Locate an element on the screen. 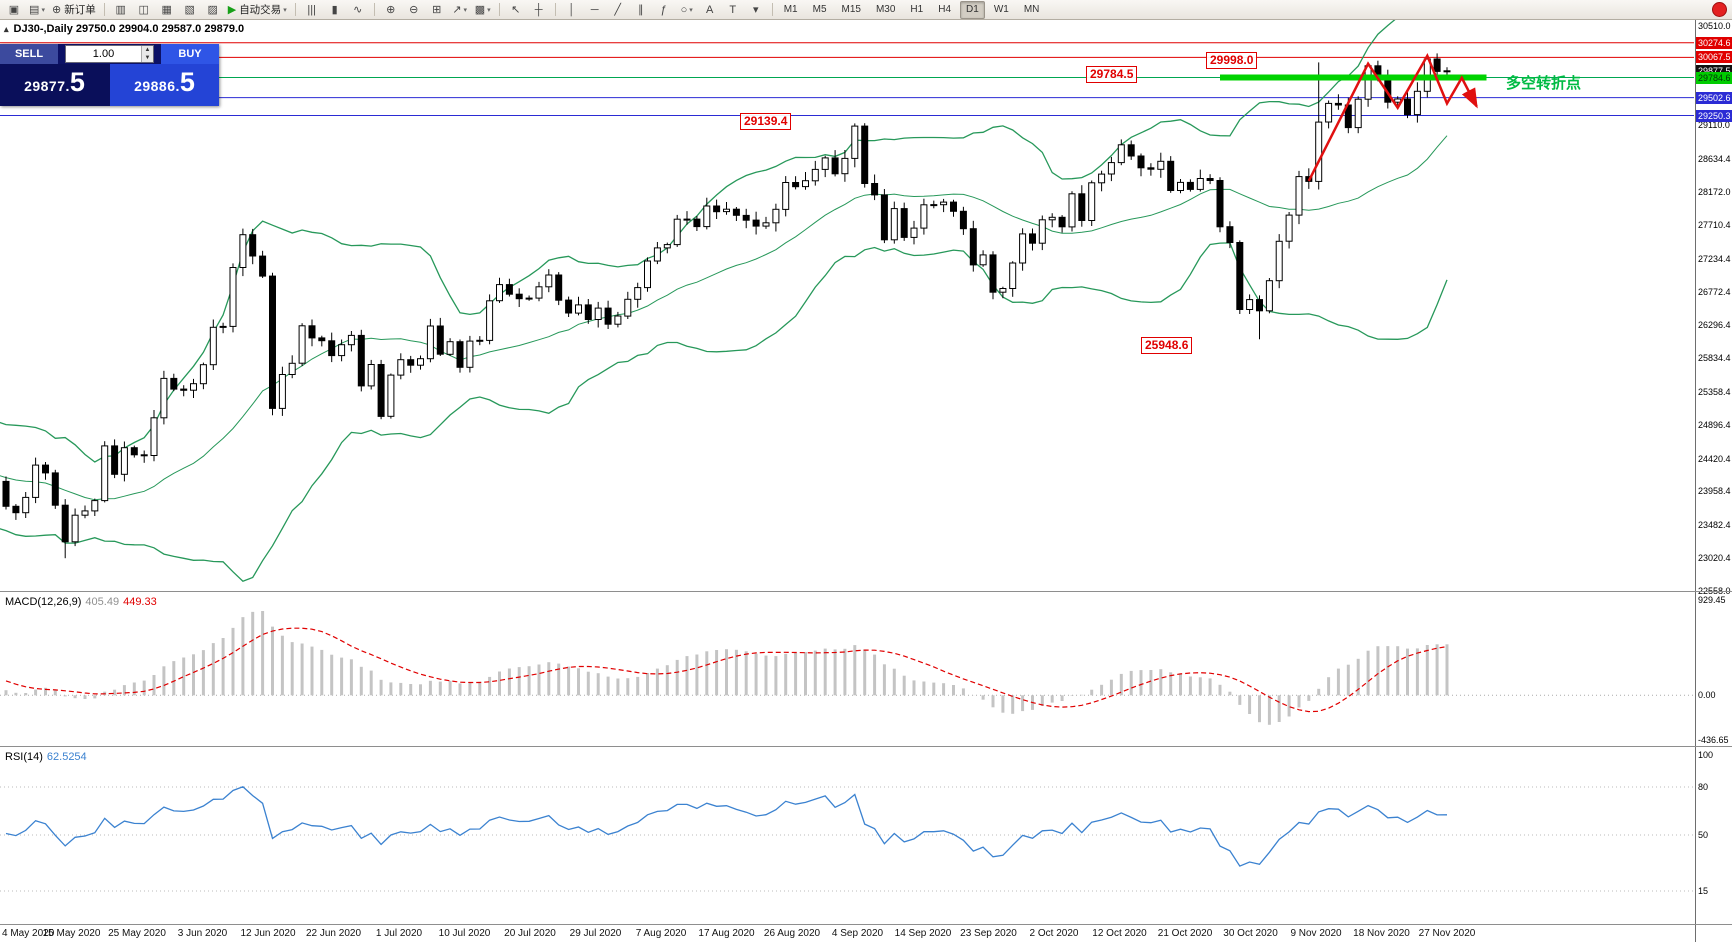 This screenshot has height=942, width=1732. horizontal-line-icon: ─ is located at coordinates (594, 9).